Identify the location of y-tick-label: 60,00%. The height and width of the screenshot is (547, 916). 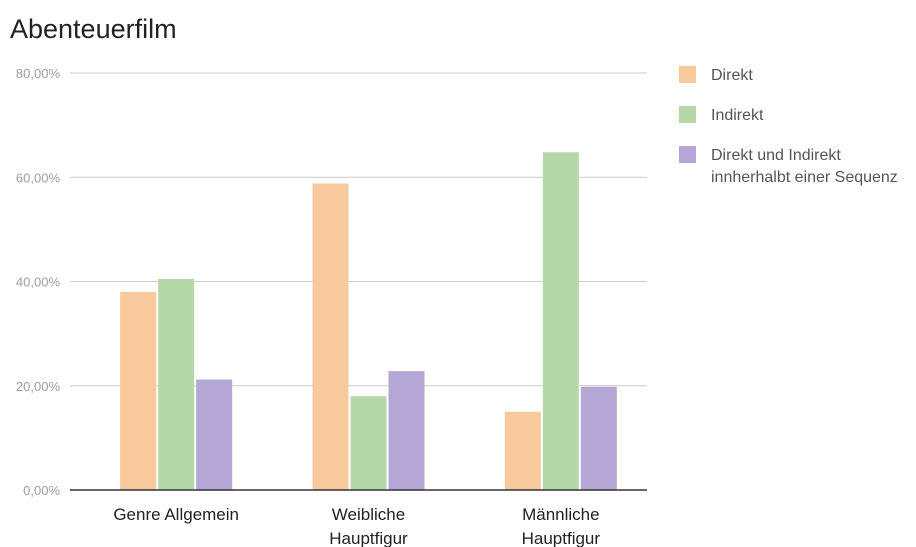
(38, 177).